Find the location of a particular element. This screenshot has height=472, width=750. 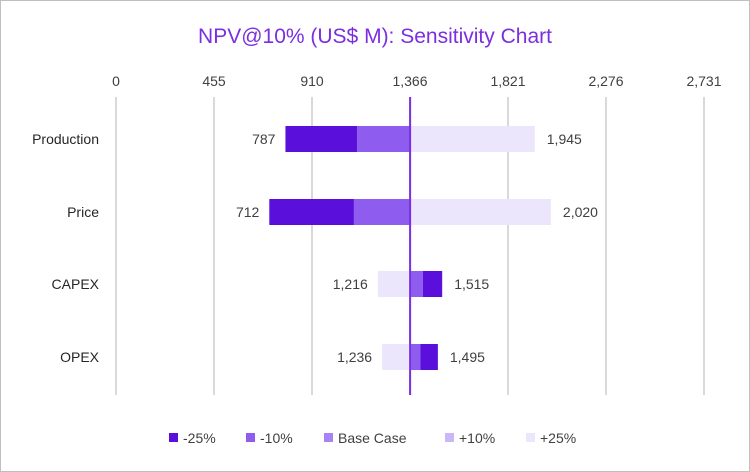

category-label: Price is located at coordinates (83, 212).